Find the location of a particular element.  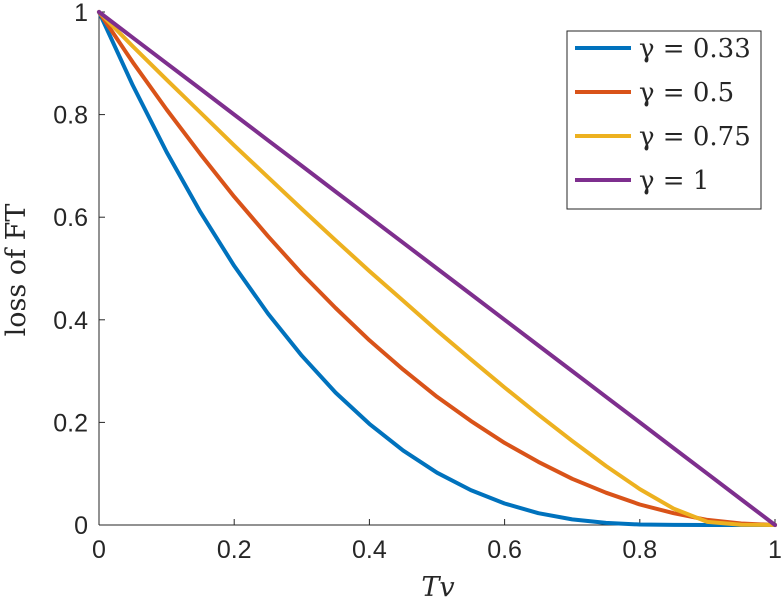

x-tick-label: 1 is located at coordinates (775, 550).